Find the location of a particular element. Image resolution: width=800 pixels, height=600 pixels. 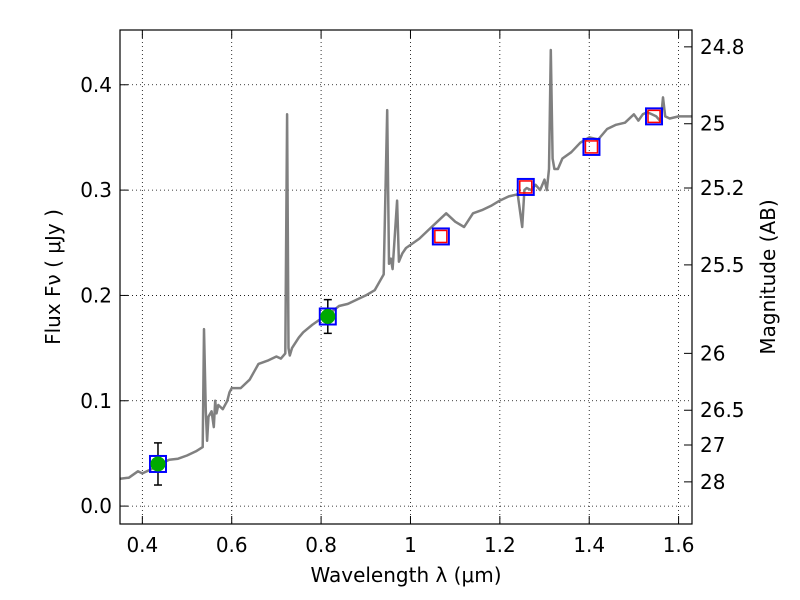

x-axis-title: Wavelength λ (μm) is located at coordinates (405, 575).